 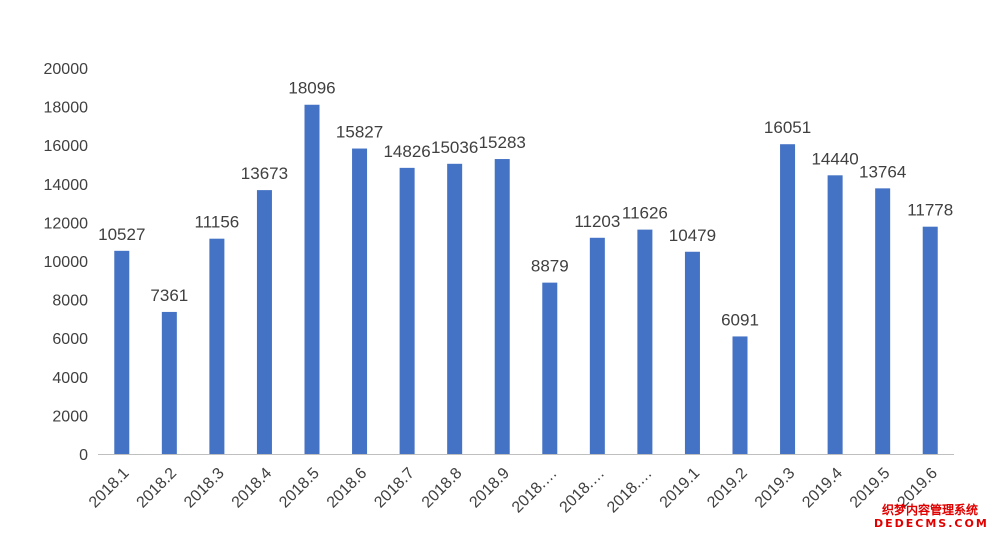 I want to click on data-label: 10479, so click(x=692, y=235).